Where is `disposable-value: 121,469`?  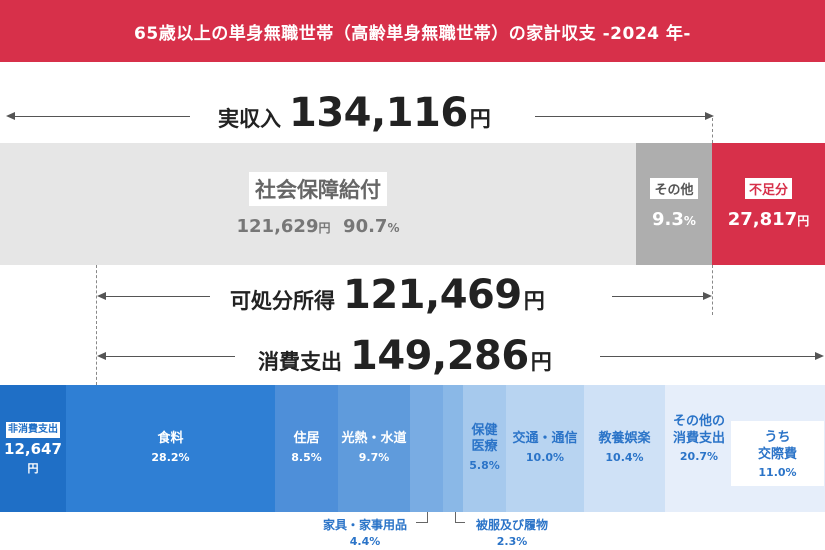 disposable-value: 121,469 is located at coordinates (432, 295).